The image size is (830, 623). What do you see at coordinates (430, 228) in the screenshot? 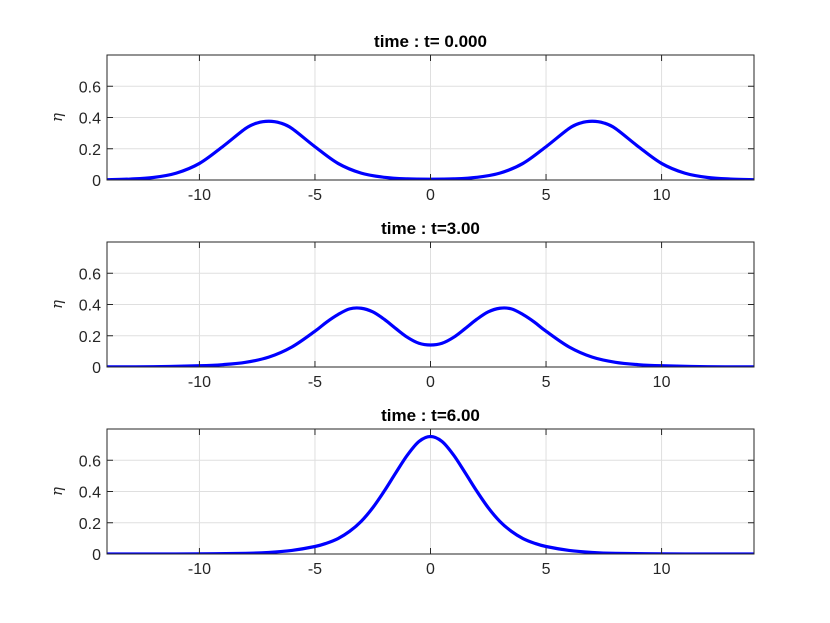
I see `subplot-title: time : t=3.00` at bounding box center [430, 228].